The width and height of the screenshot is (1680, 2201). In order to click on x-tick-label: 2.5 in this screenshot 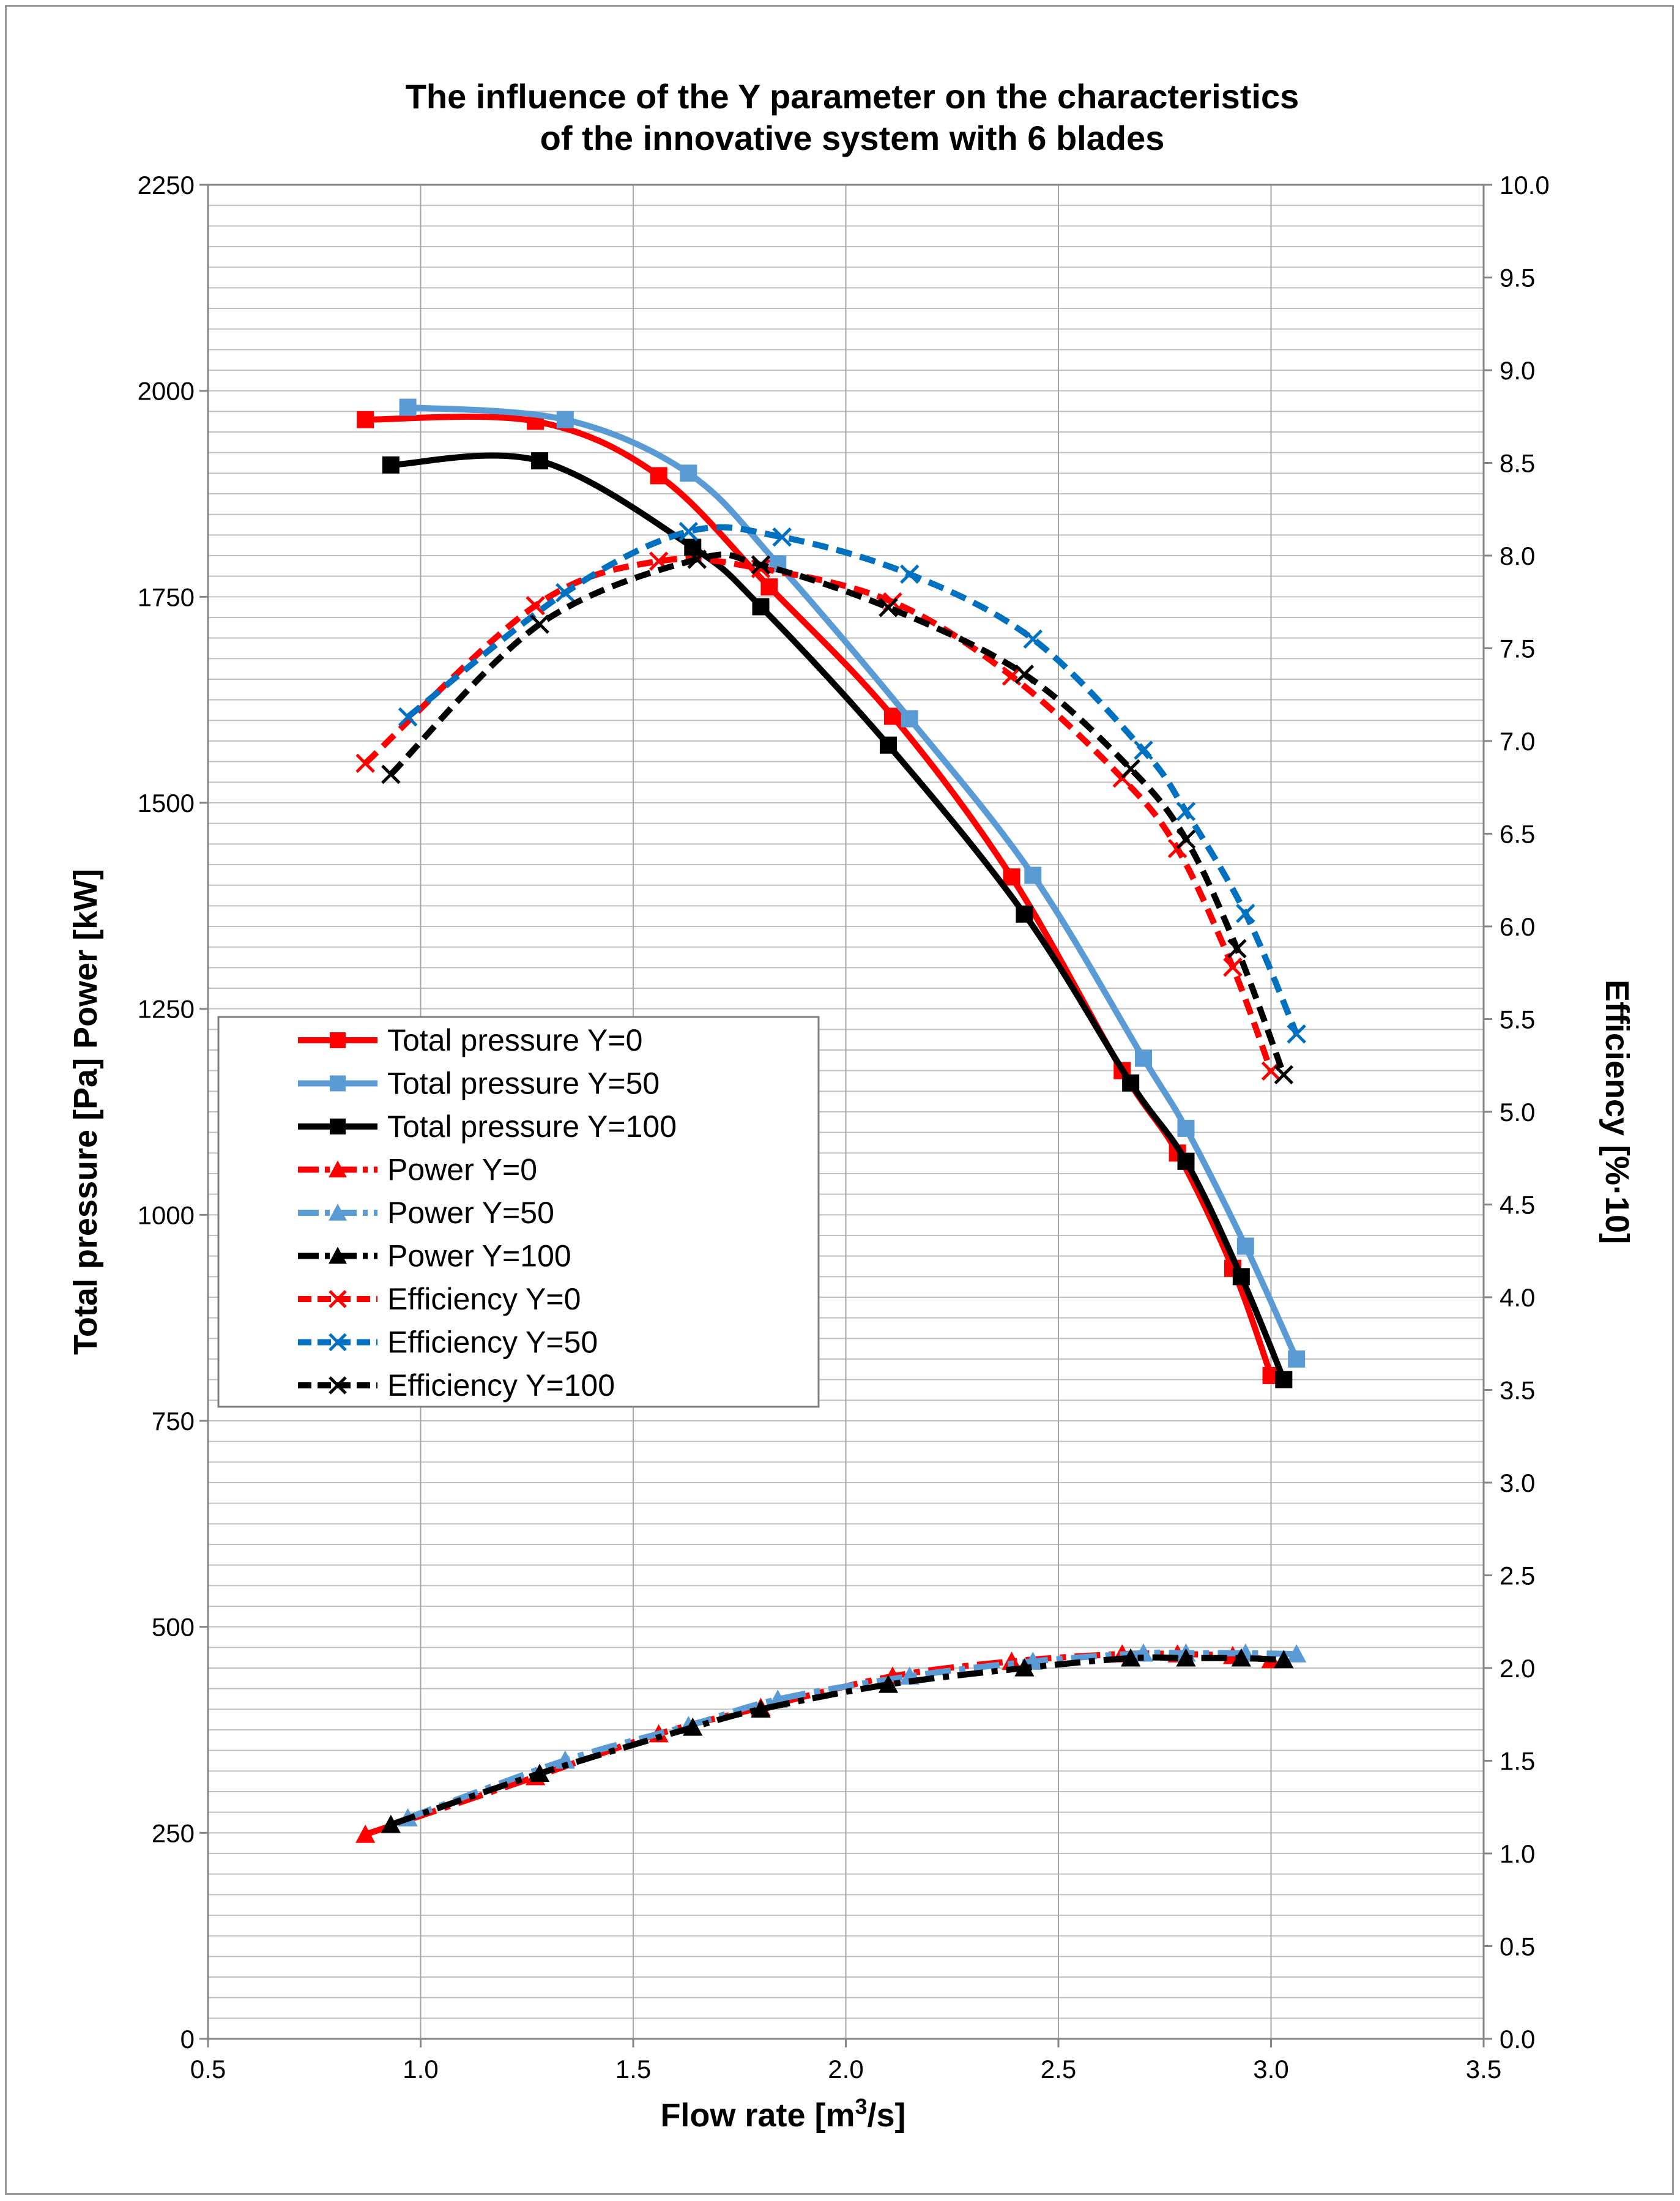, I will do `click(1058, 2069)`.